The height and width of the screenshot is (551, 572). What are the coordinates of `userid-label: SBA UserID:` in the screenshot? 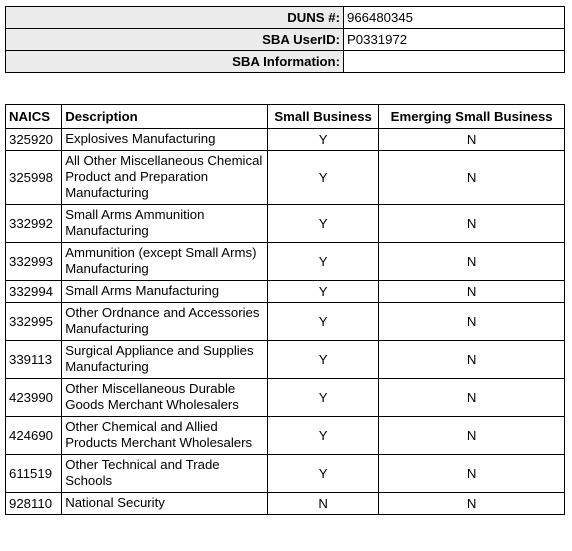 It's located at (174, 39).